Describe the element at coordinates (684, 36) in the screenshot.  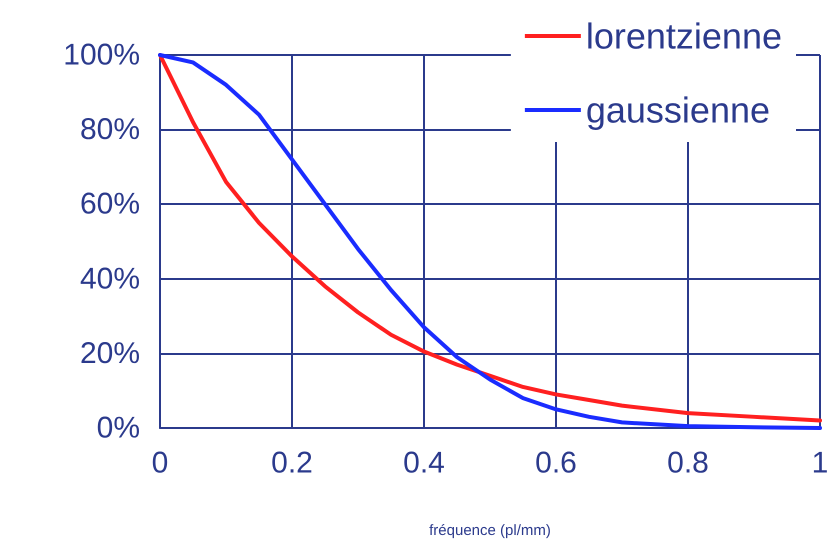
I see `legend-label: lorentzienne` at that location.